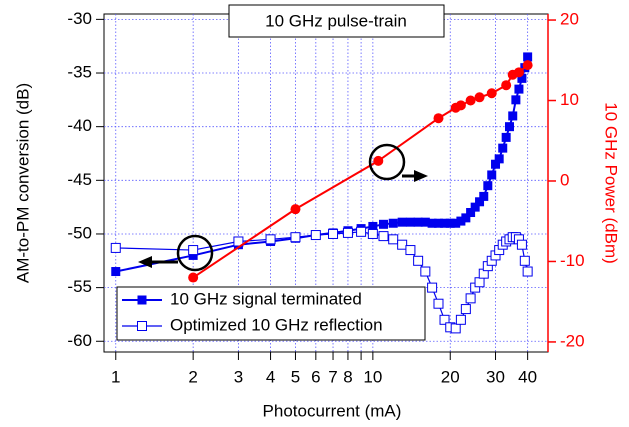  Describe the element at coordinates (332, 410) in the screenshot. I see `x-axis-label: Photocurrent (mA)` at that location.